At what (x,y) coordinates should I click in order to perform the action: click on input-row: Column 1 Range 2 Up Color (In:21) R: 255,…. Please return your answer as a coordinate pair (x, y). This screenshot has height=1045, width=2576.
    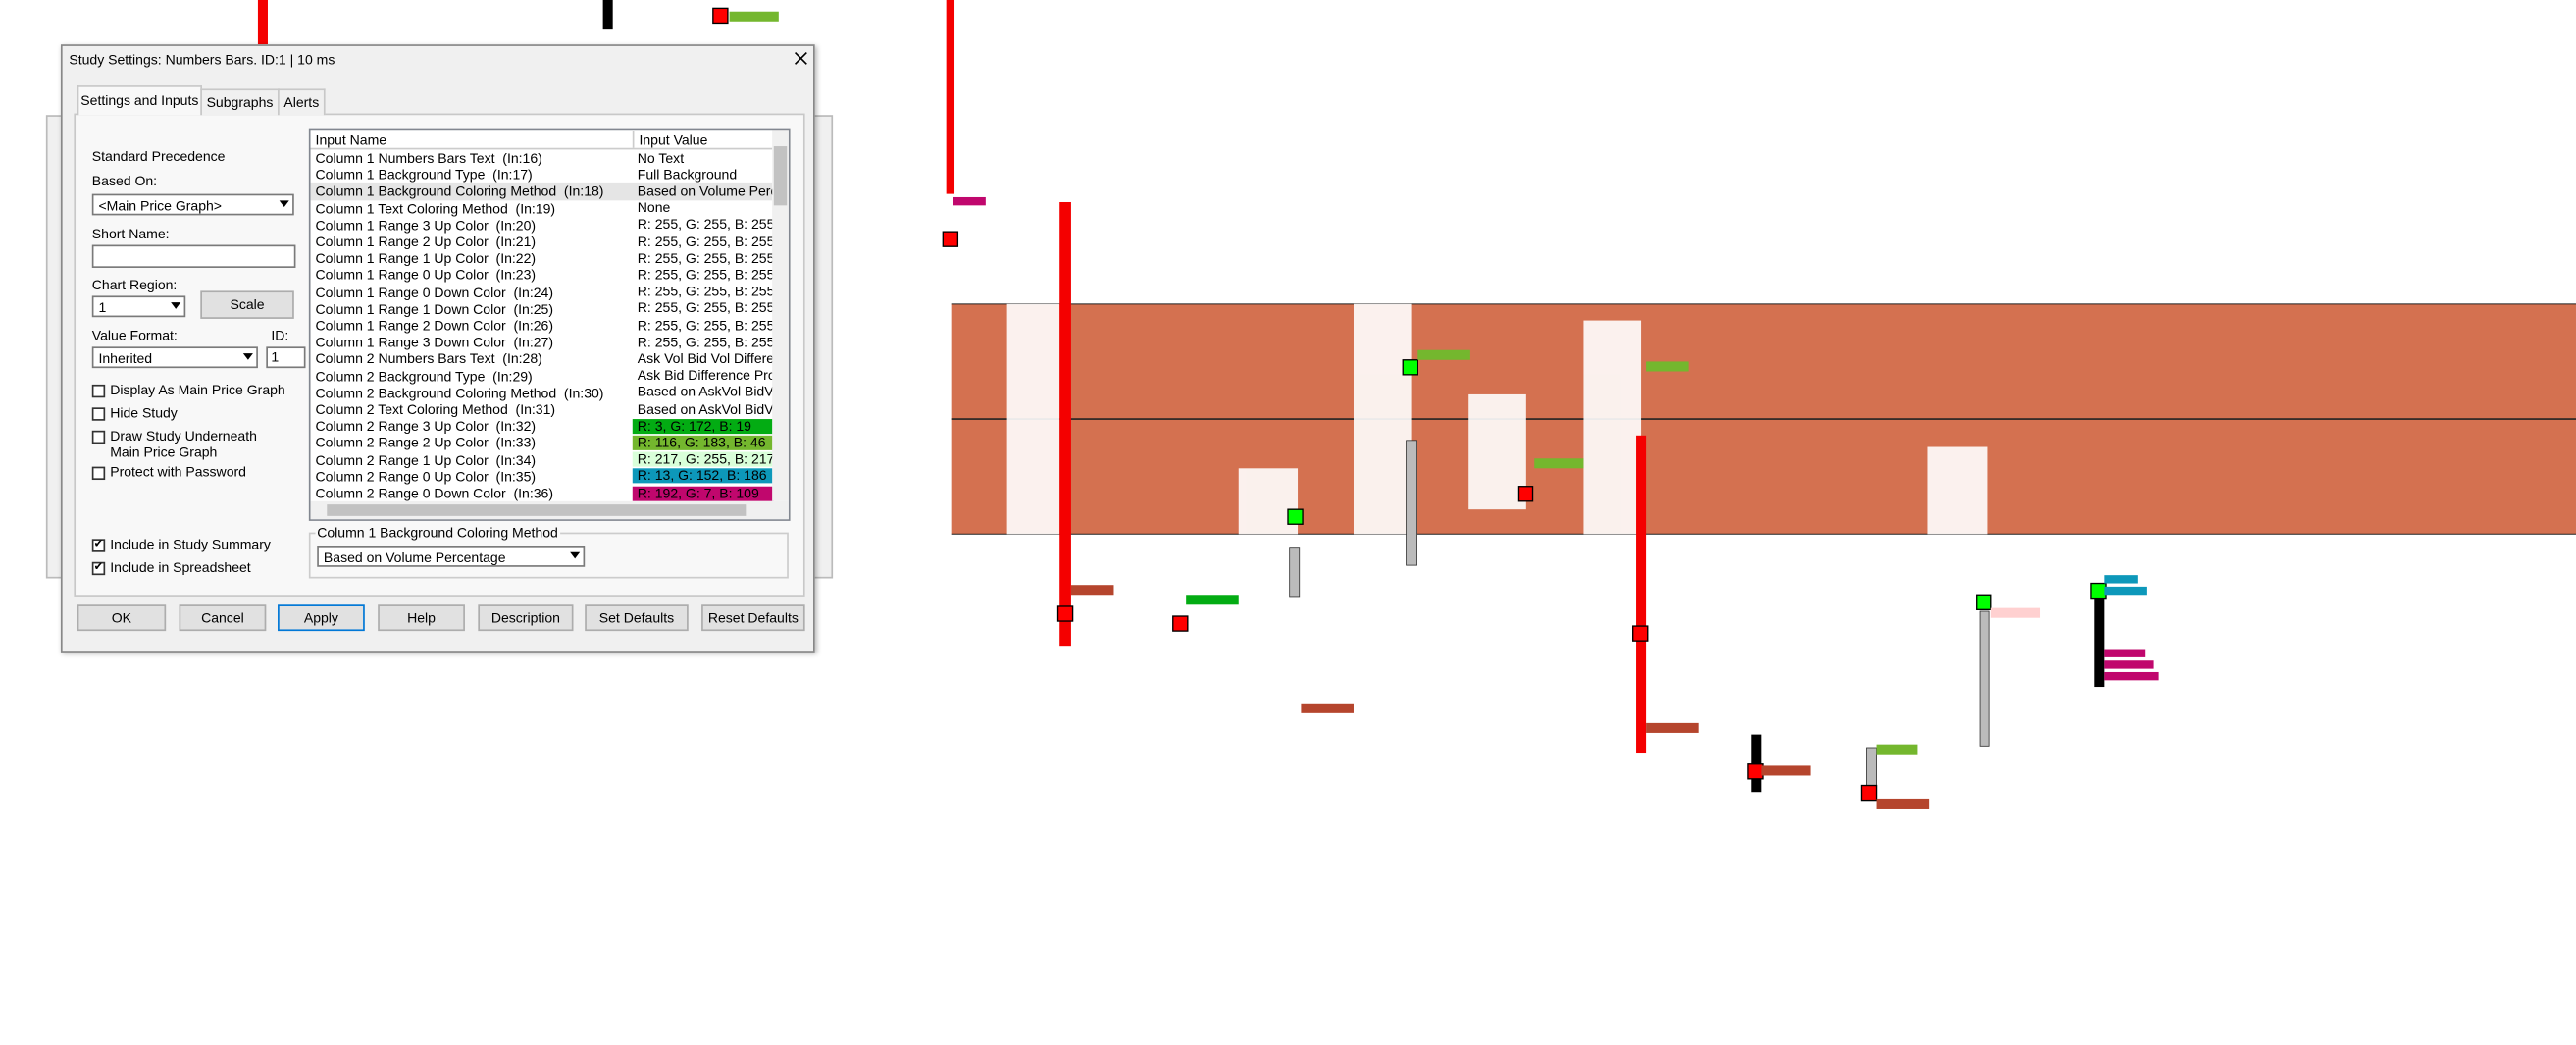
    Looking at the image, I should click on (542, 241).